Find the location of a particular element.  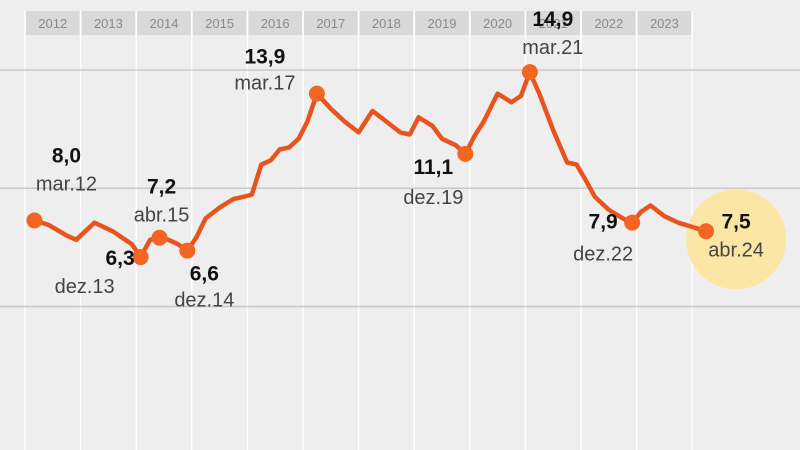

year-tab-2016 is located at coordinates (275, 23).